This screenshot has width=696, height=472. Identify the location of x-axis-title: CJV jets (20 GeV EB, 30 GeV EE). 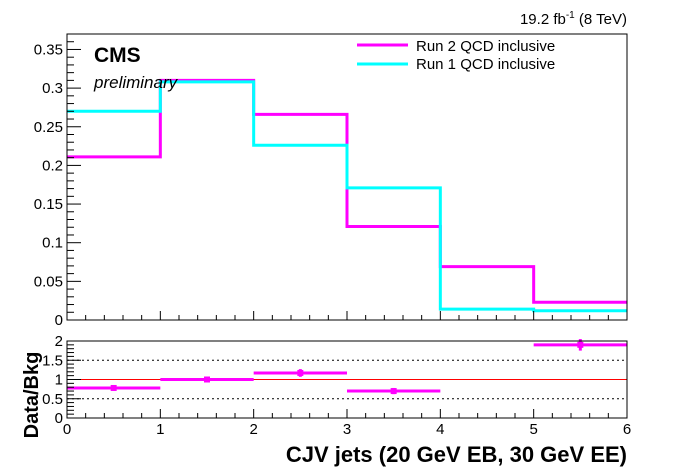
(456, 454).